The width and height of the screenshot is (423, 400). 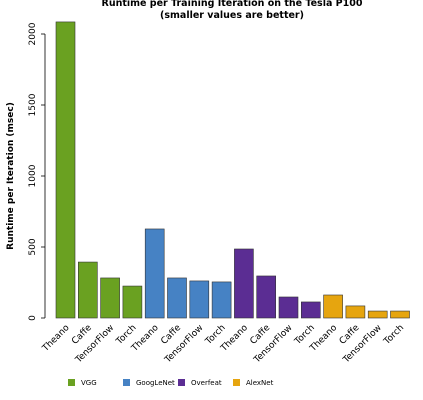 I want to click on legend-label: Overfeat, so click(x=206, y=383).